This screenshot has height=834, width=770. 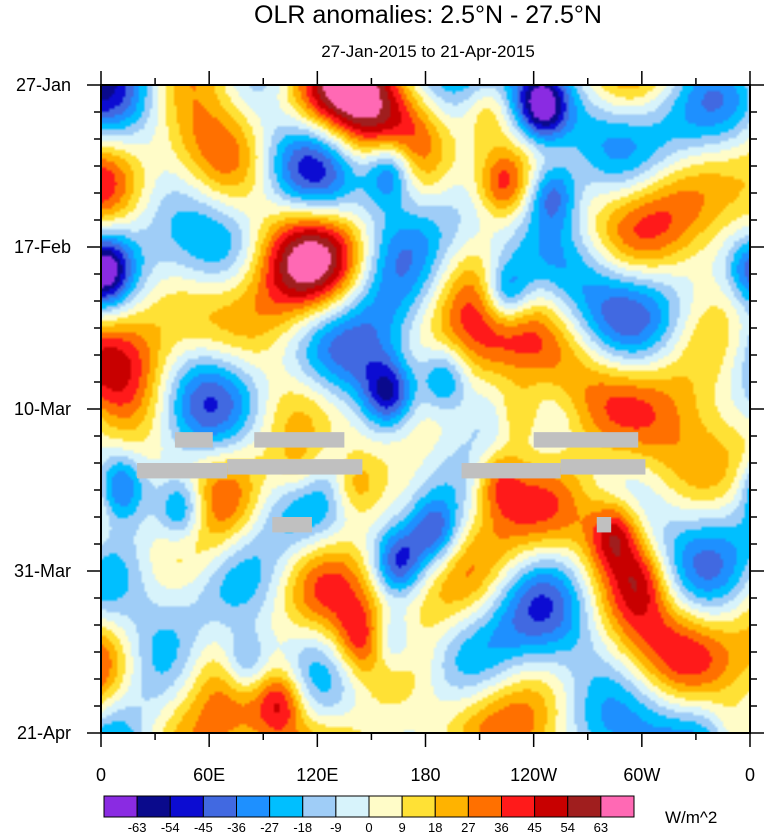 What do you see at coordinates (236, 827) in the screenshot?
I see `colorbar-tick-label: -36` at bounding box center [236, 827].